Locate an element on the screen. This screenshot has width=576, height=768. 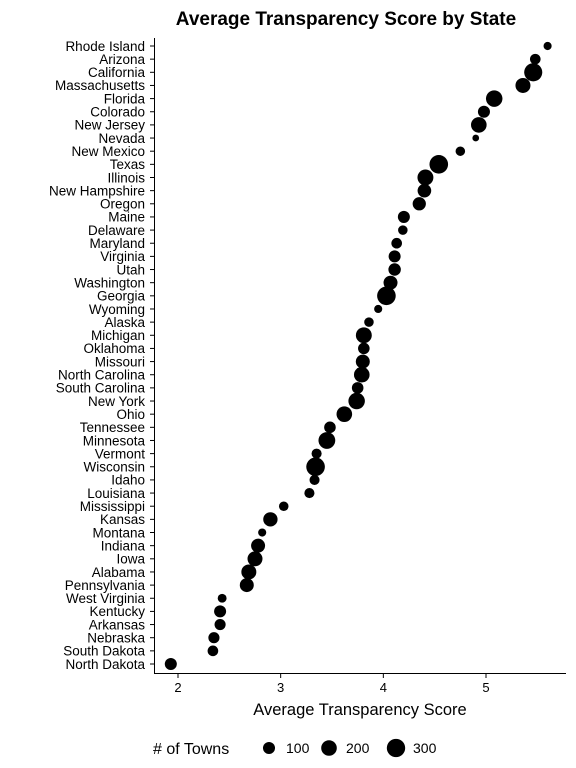
state-label-iowa: Iowa is located at coordinates (130, 559).